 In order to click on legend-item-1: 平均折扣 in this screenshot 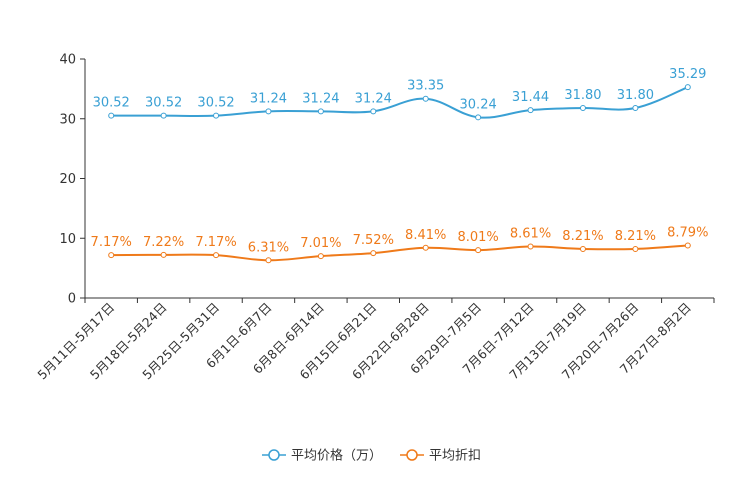, I will do `click(440, 456)`.